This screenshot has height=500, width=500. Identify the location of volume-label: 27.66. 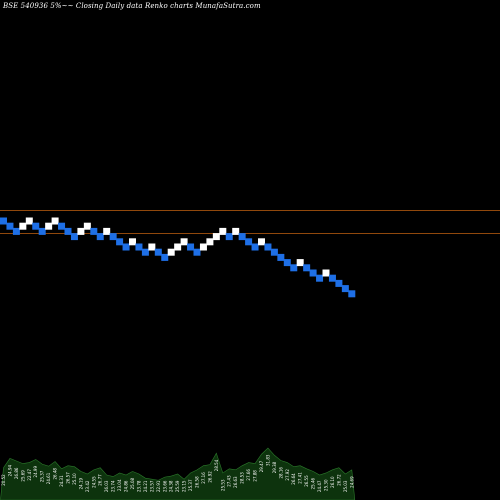
(248, 475).